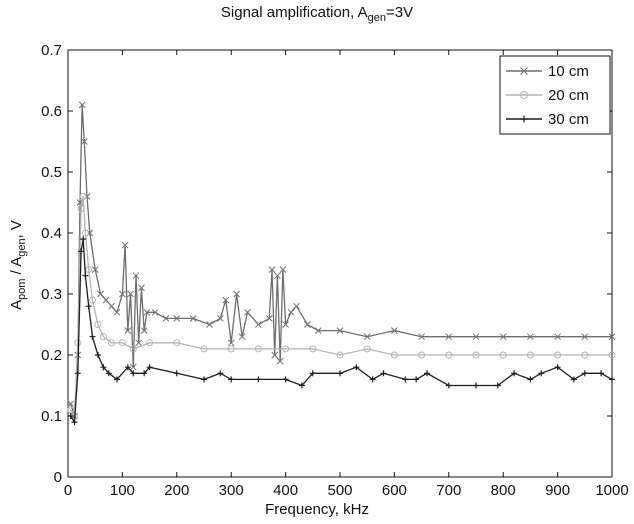  Describe the element at coordinates (16, 267) in the screenshot. I see `y-axis-label-part2: / A` at that location.